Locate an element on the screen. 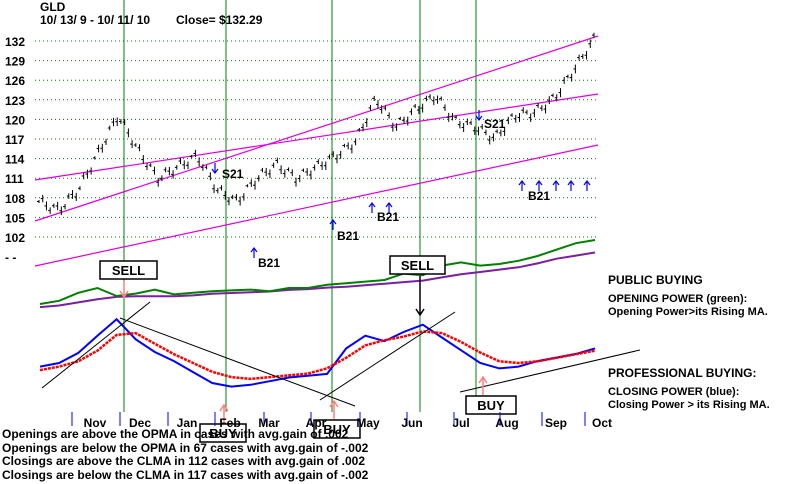 The height and width of the screenshot is (484, 800). x-tick-label: Oct is located at coordinates (602, 423).